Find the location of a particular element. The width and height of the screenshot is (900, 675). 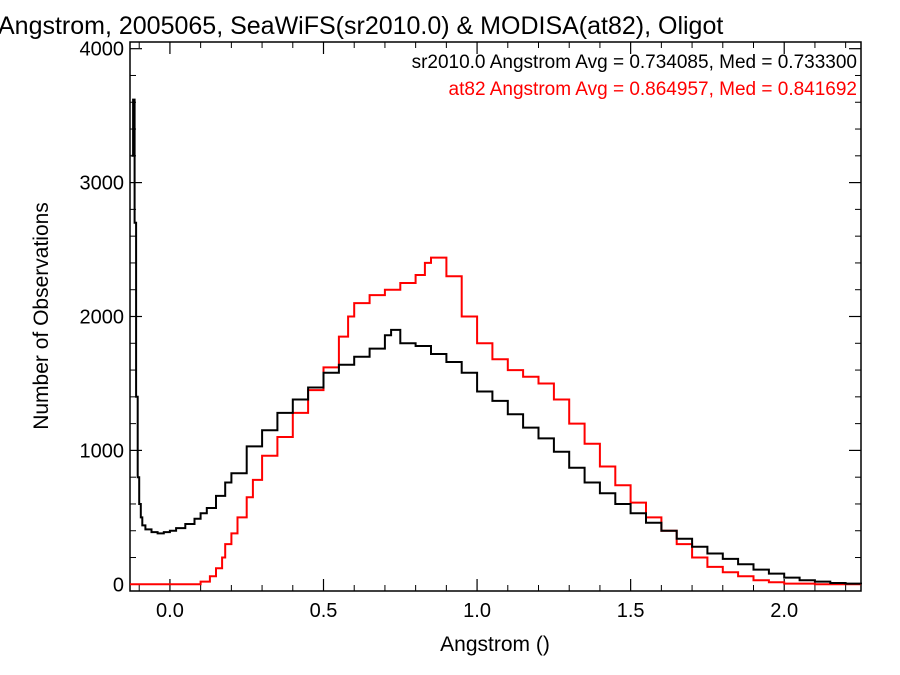

x-axis-label: Angstrom () is located at coordinates (495, 644).